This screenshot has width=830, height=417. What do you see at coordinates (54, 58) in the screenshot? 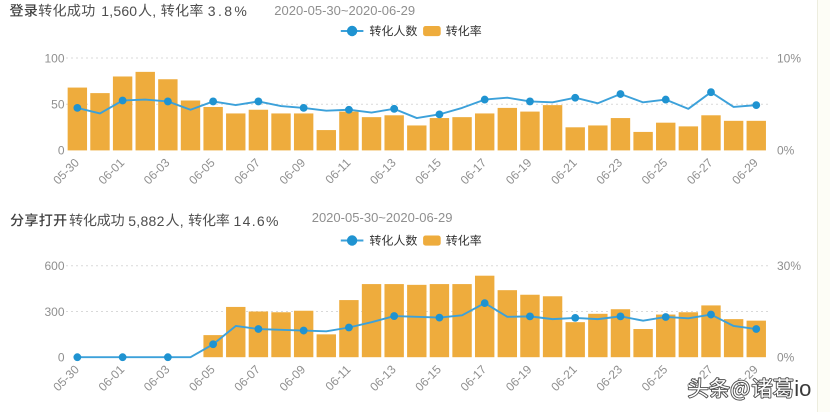
I see `svg-text: 100` at bounding box center [54, 58].